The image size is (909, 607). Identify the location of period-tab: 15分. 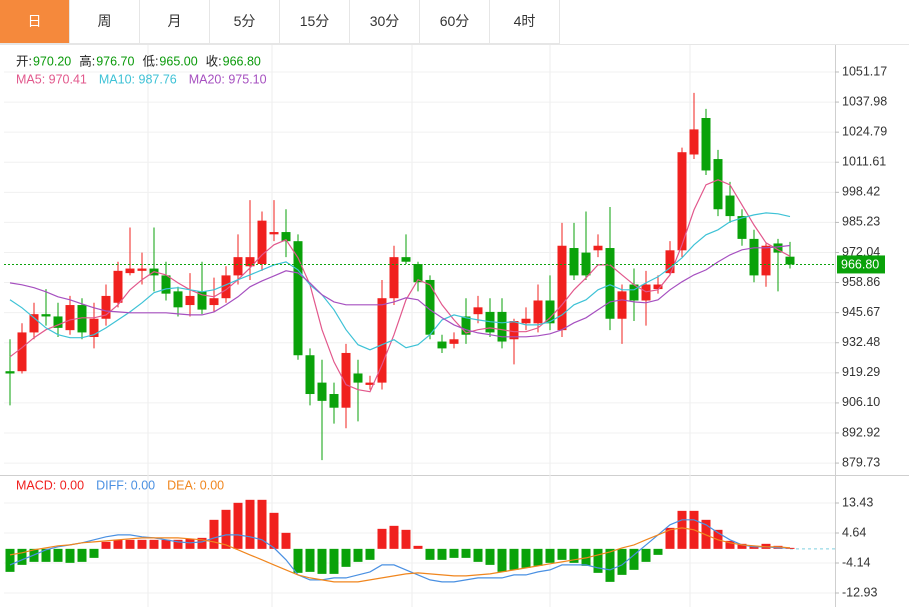
(315, 22).